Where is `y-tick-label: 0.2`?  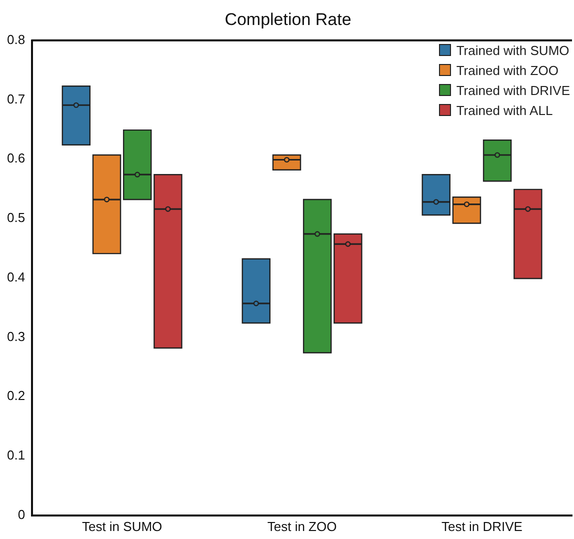
y-tick-label: 0.2 is located at coordinates (16, 396).